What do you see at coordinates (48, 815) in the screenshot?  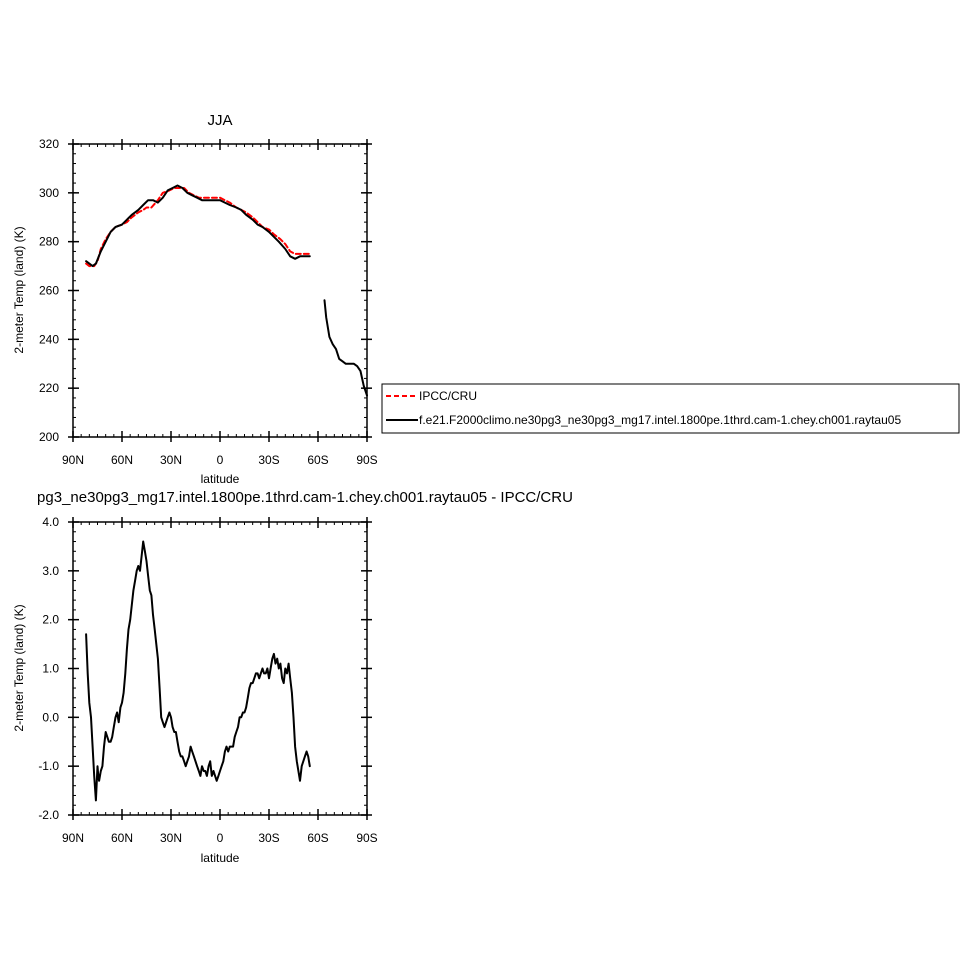 I see `bottom-y-tick-label: -2.0` at bounding box center [48, 815].